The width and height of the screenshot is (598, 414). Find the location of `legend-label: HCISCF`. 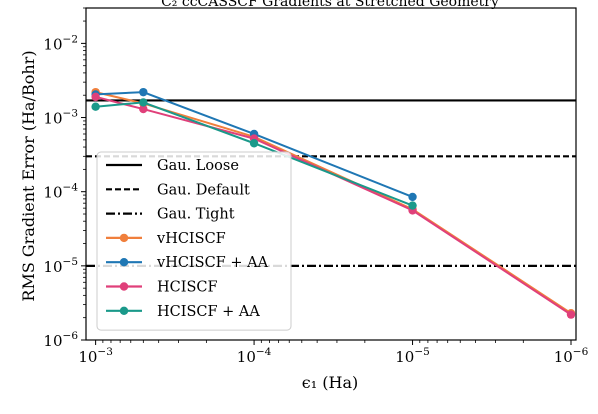

legend-label: HCISCF is located at coordinates (187, 288).